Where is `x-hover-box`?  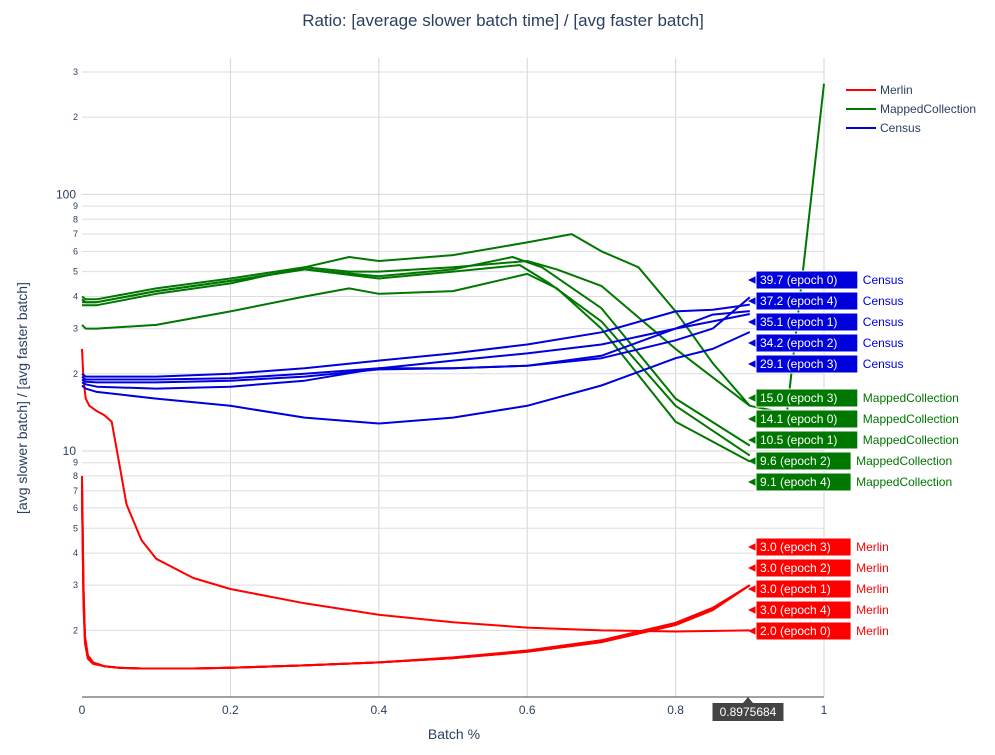 x-hover-box is located at coordinates (748, 712).